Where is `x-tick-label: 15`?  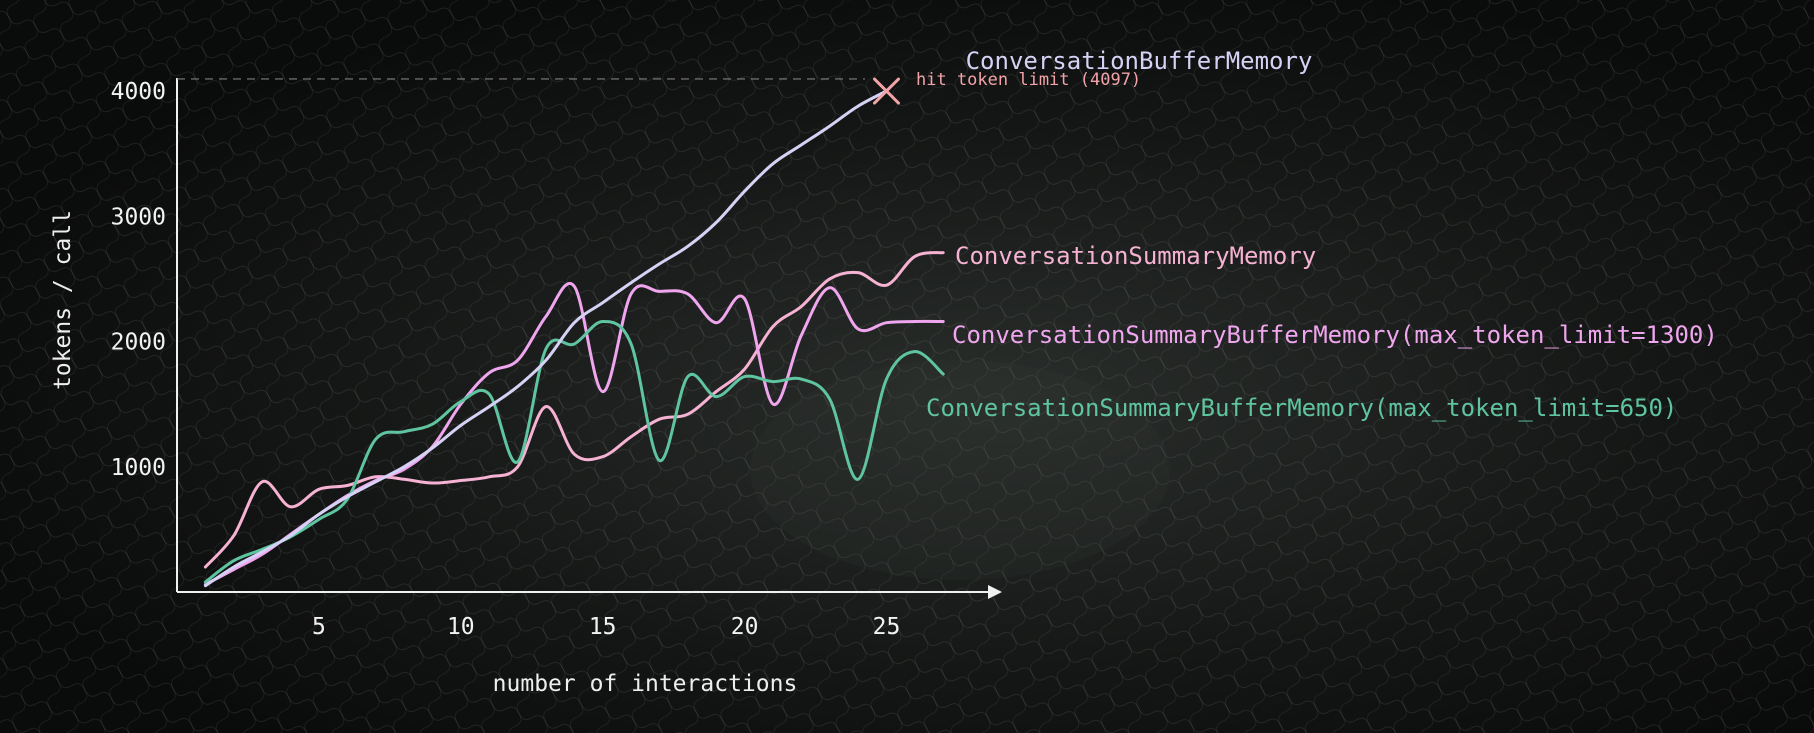
x-tick-label: 15 is located at coordinates (603, 627).